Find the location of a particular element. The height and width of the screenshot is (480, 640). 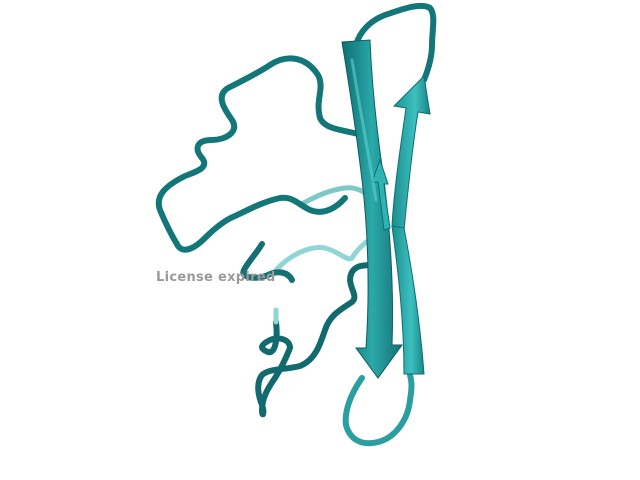

coil-middle-left is located at coordinates (267, 262).